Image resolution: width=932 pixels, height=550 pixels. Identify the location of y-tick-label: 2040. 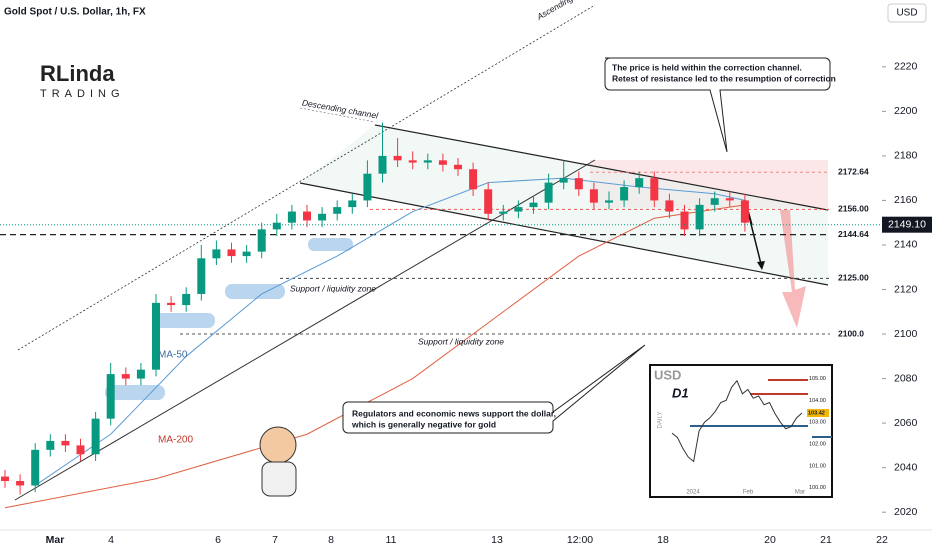
(906, 467).